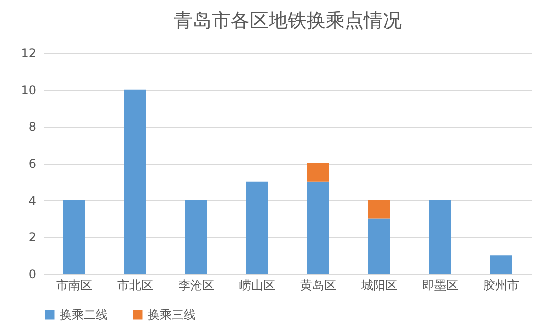 This screenshot has width=552, height=333. I want to click on x-tick-label: 崂山区, so click(258, 285).